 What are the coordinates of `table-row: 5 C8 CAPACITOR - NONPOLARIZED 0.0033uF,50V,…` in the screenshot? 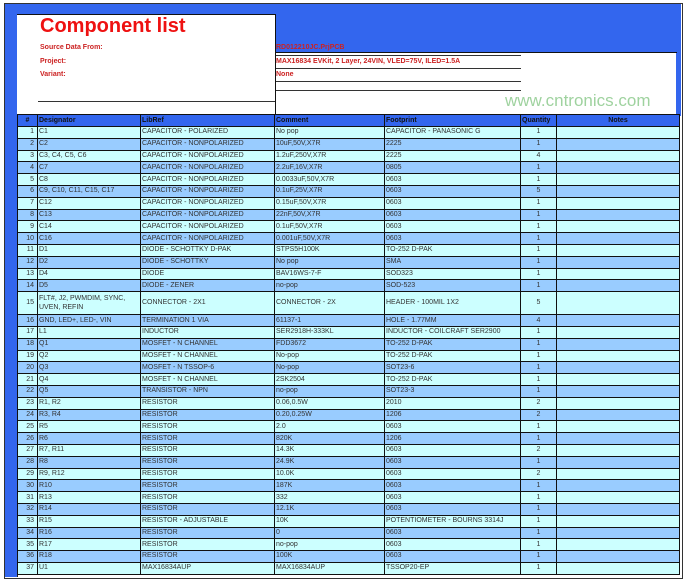 It's located at (348, 179).